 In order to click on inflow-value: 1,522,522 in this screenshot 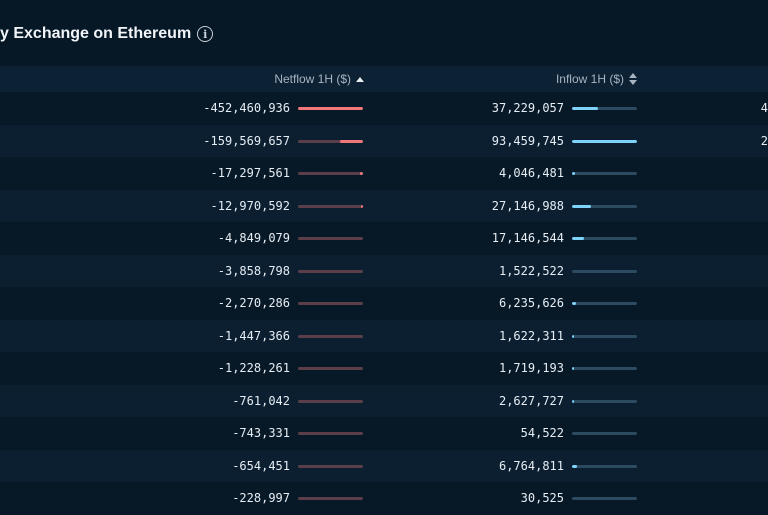, I will do `click(531, 270)`.